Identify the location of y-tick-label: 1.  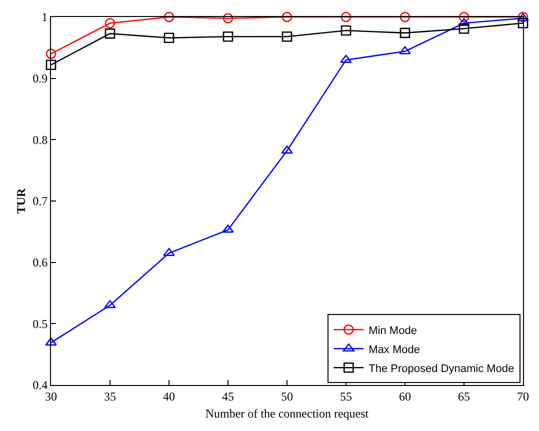
(45, 17).